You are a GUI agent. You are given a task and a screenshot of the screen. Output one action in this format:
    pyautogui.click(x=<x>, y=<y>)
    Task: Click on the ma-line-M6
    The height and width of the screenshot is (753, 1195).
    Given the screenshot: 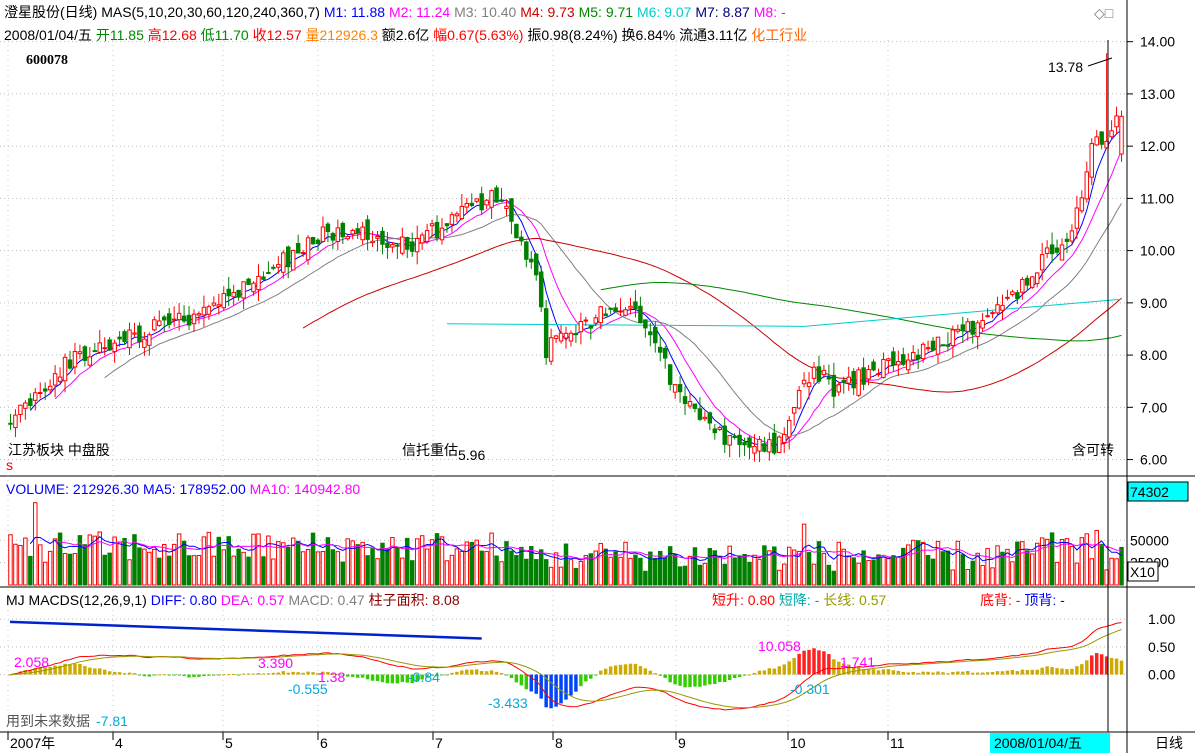 What is the action you would take?
    pyautogui.click(x=625, y=325)
    